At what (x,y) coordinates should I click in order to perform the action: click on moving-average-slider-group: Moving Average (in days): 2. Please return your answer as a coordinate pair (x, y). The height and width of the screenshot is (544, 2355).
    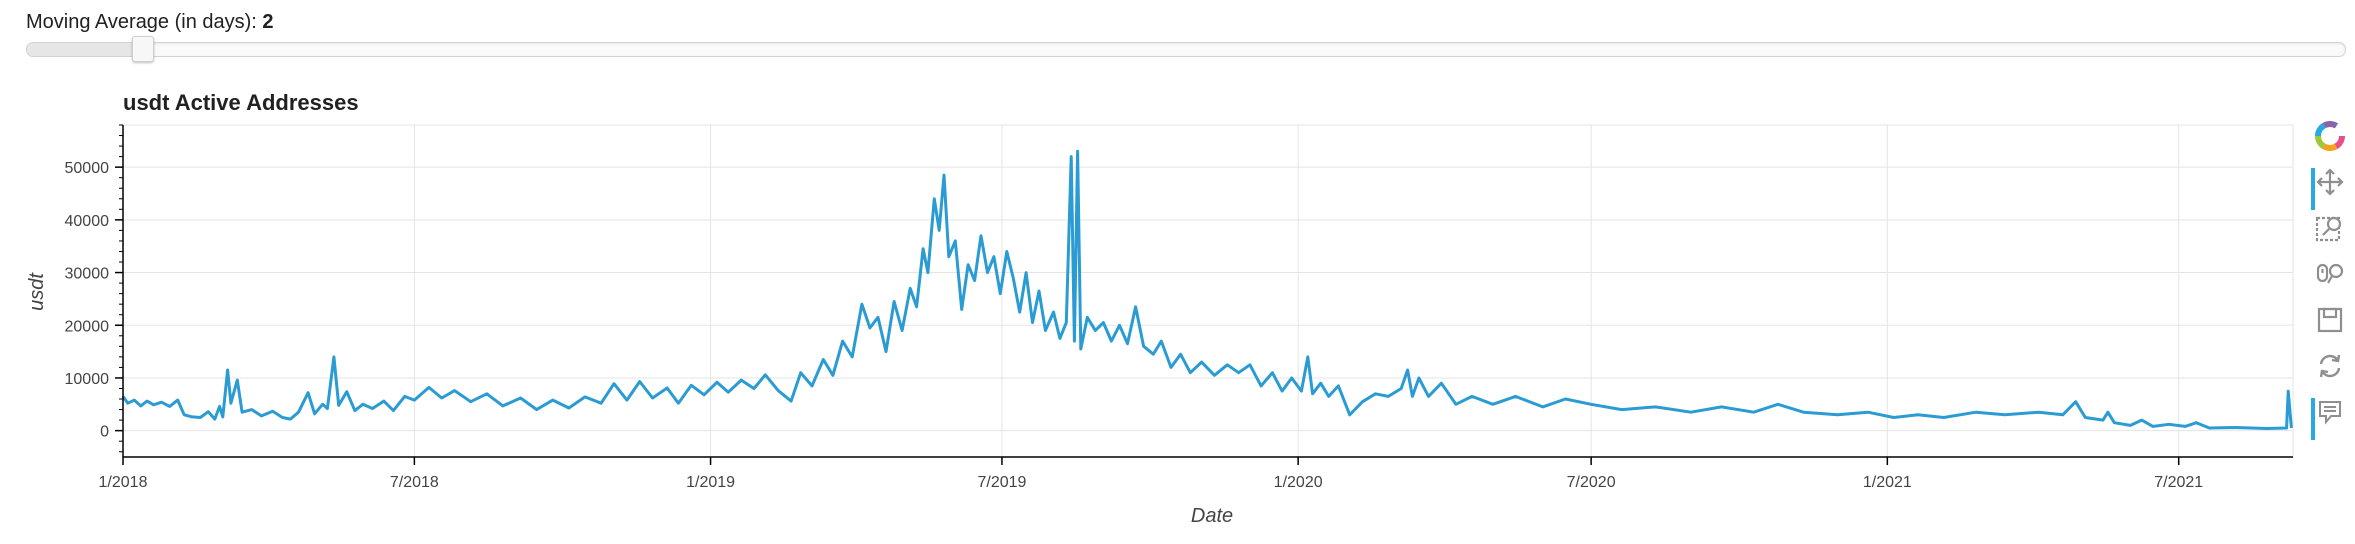
    Looking at the image, I should click on (1186, 38).